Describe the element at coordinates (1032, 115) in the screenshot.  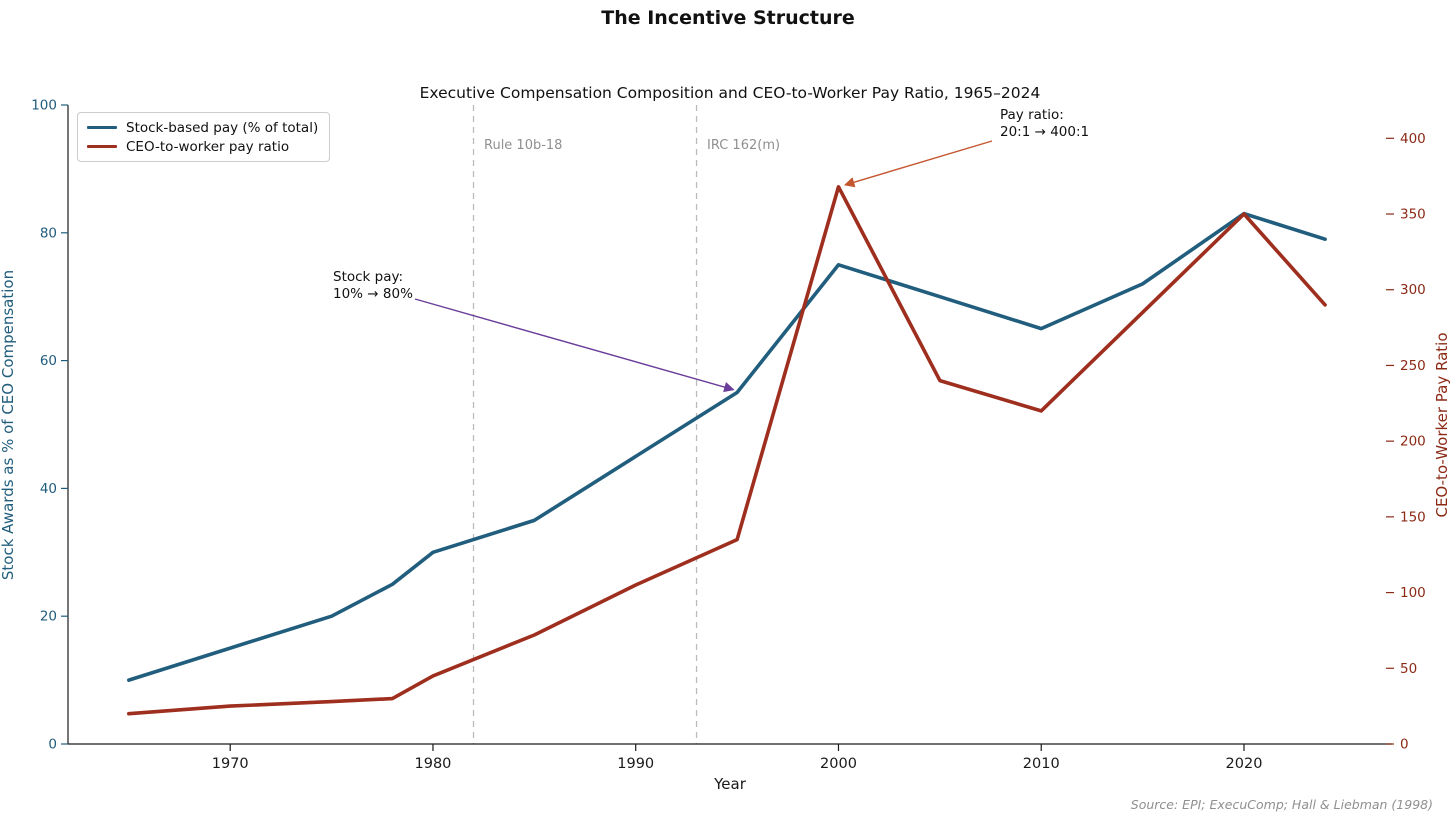
I see `annotation-line: Pay ratio:` at that location.